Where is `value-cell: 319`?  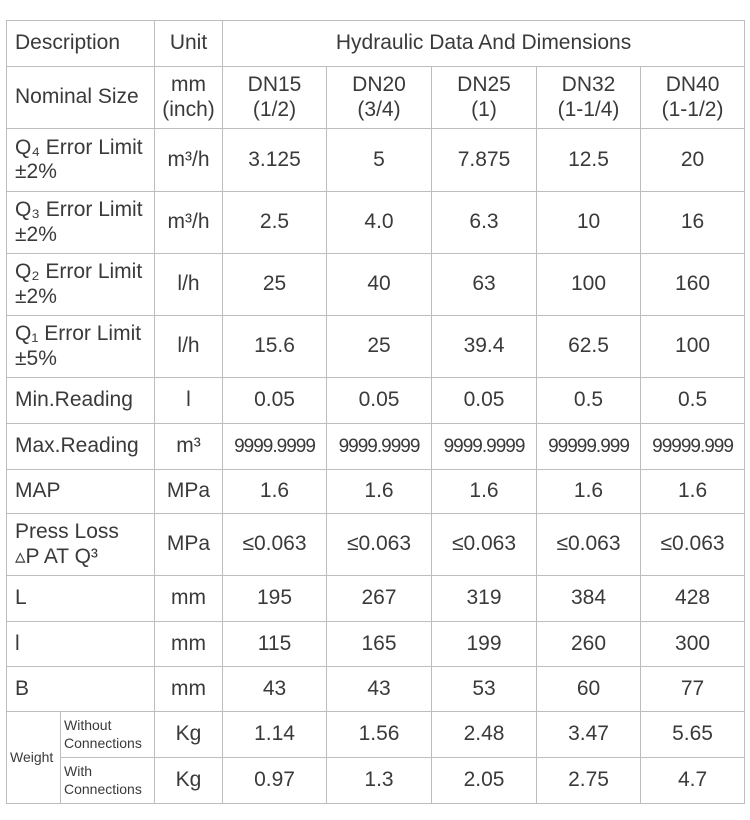
value-cell: 319 is located at coordinates (484, 598).